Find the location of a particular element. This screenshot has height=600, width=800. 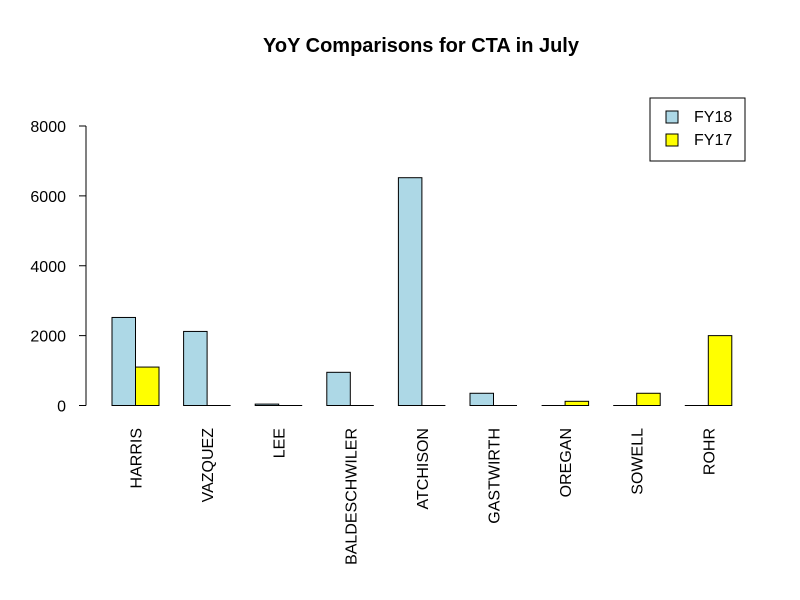

legend-swatch-fy18 is located at coordinates (672, 117).